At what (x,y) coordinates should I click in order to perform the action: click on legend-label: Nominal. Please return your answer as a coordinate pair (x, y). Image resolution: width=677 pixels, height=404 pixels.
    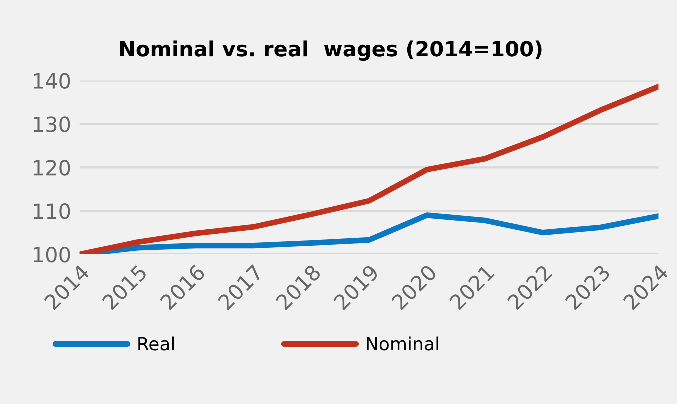
    Looking at the image, I should click on (402, 343).